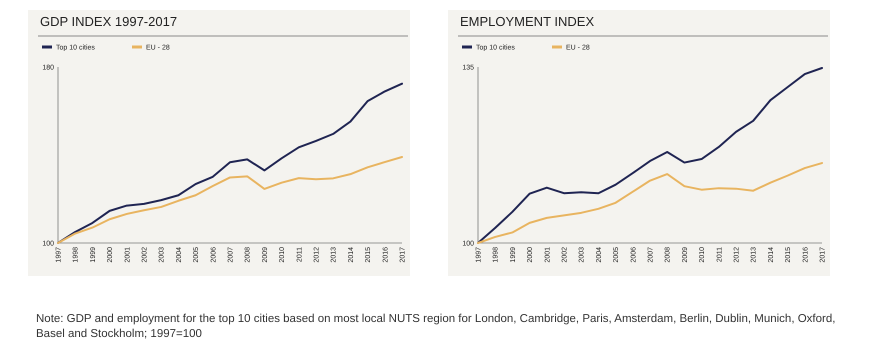  I want to click on text: Note: GDP and employment for the top 10 cities based on most local NUTS region for London, Cambridge, Paris, Amsterdam, Berlin, Dublin, Munich, Oxford, Basel and Stockholm; 1997=100, so click(436, 327).